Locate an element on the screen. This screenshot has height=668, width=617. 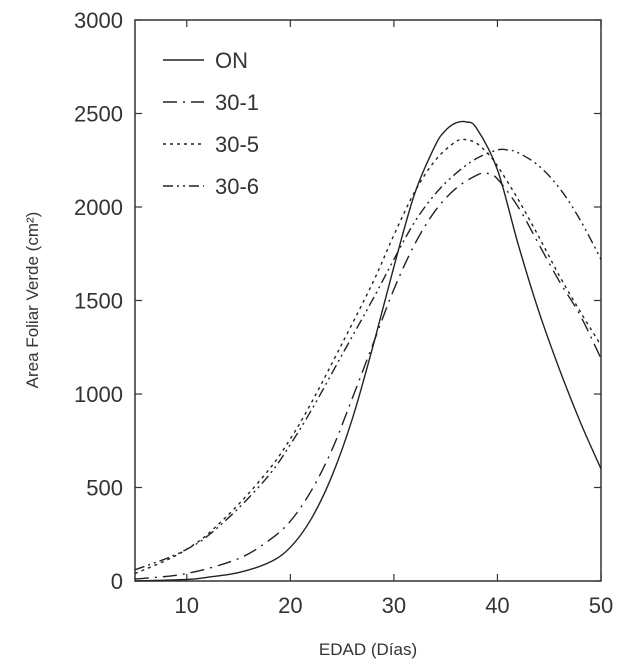
y-tick-label: 500 is located at coordinates (104, 488).